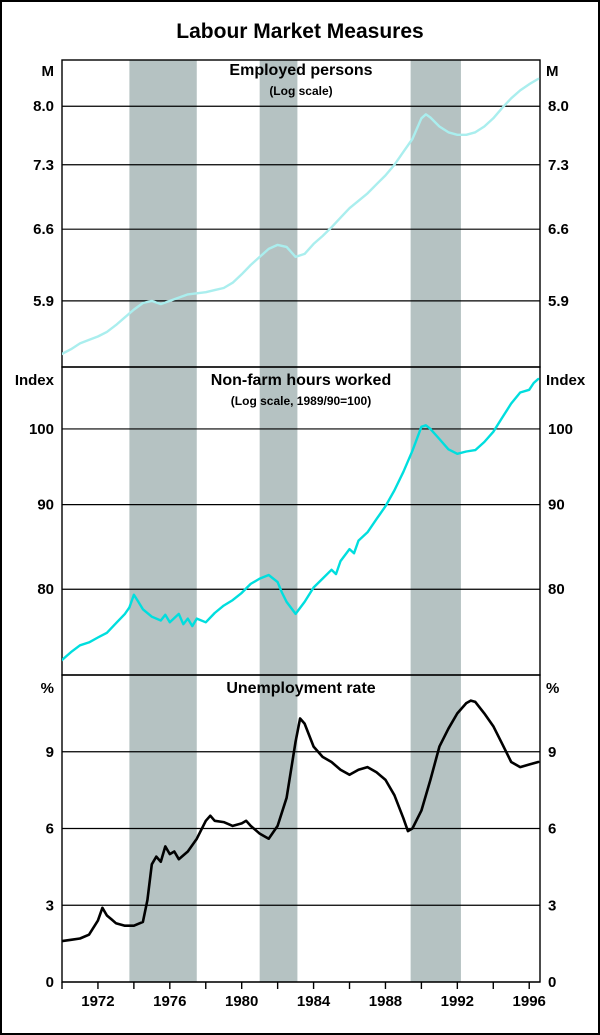 The image size is (600, 1035). What do you see at coordinates (457, 1001) in the screenshot?
I see `svg-text: 1992` at bounding box center [457, 1001].